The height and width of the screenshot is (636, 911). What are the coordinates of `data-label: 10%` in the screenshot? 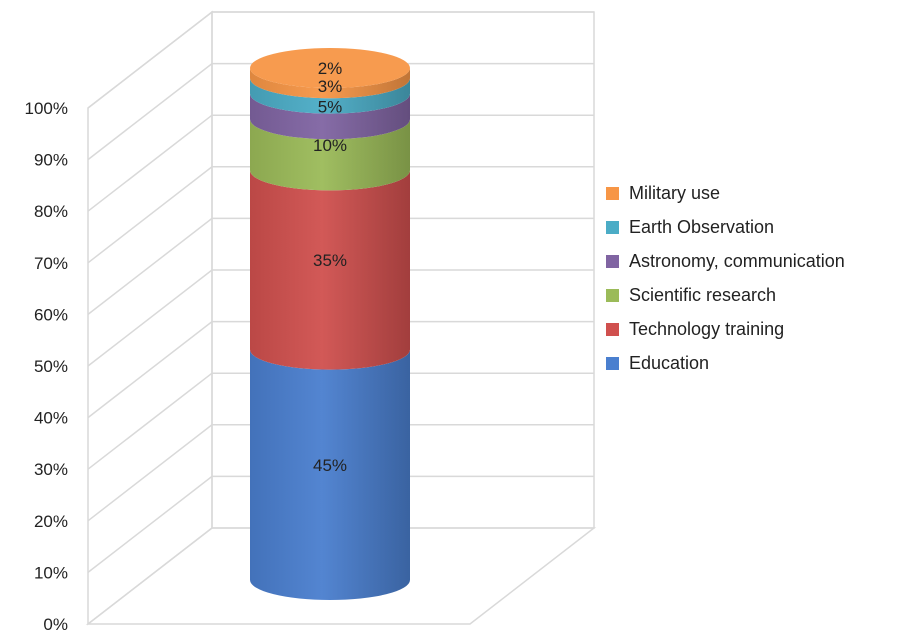 It's located at (330, 145).